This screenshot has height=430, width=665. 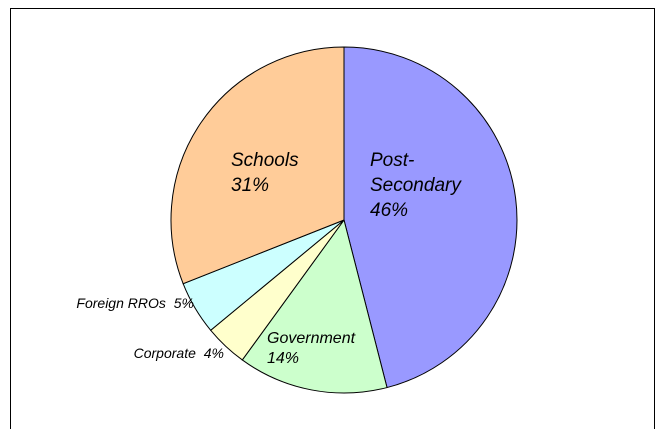 I want to click on label-schools-value: 31%, so click(x=250, y=185).